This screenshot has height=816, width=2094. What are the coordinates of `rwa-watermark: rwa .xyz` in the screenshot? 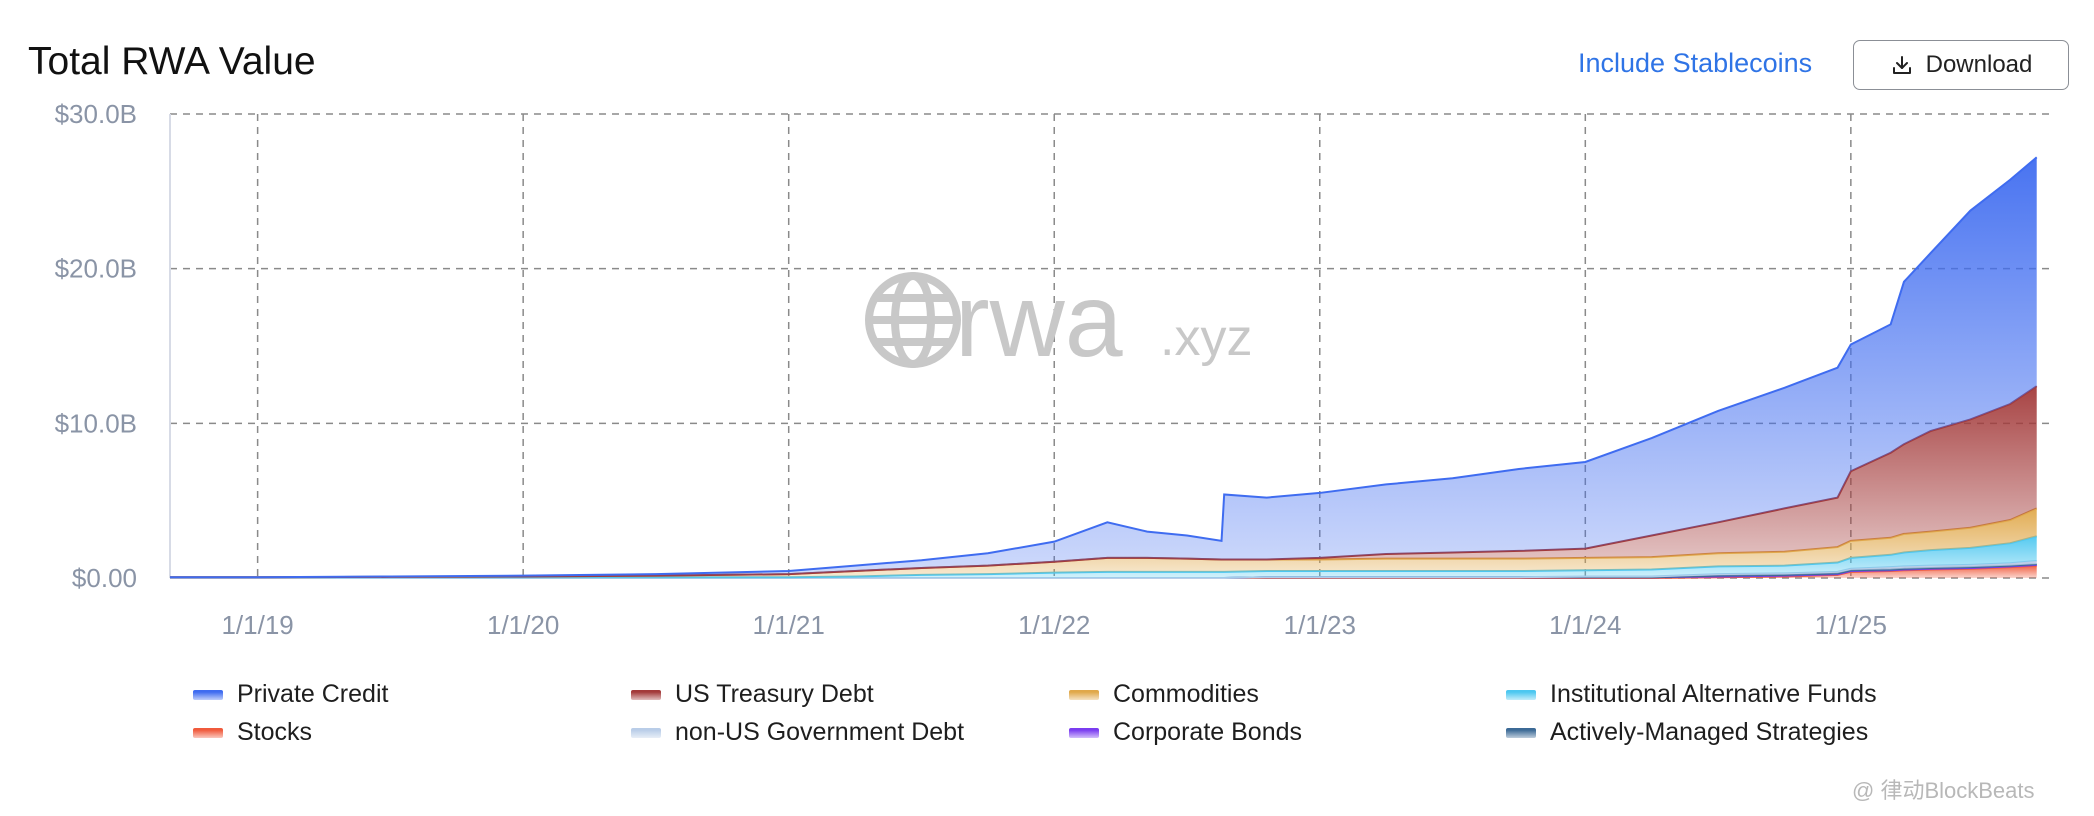 It's located at (1058, 321).